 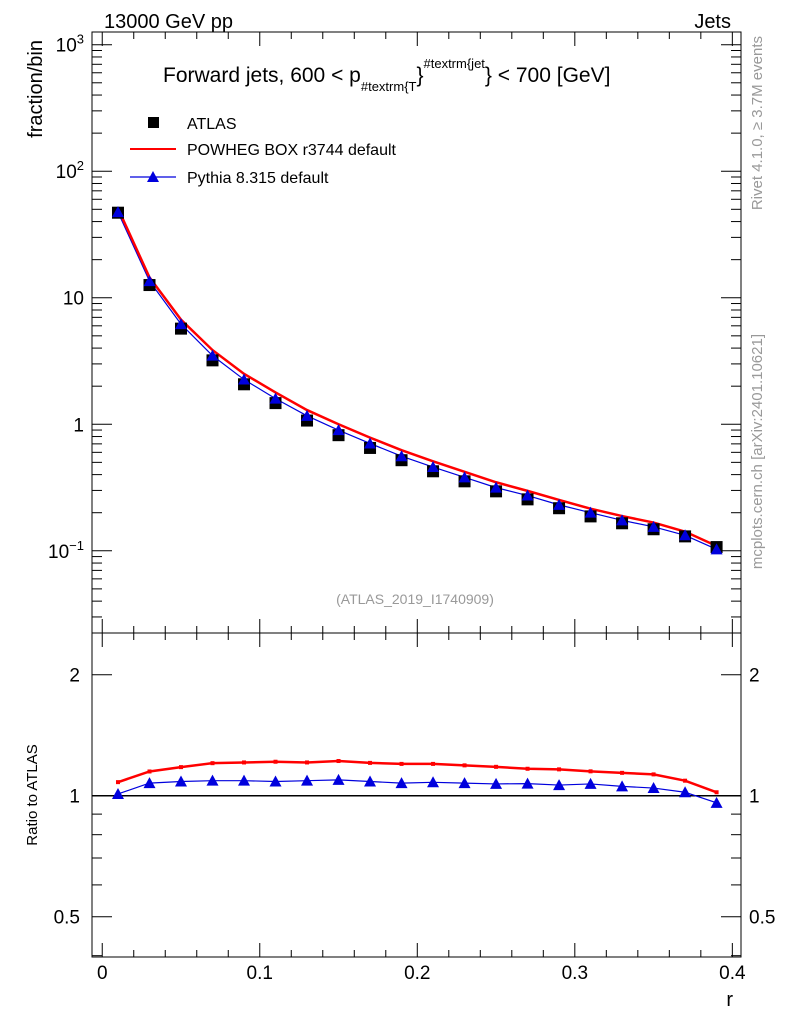 What do you see at coordinates (153, 122) in the screenshot?
I see `legend-marker-atlas` at bounding box center [153, 122].